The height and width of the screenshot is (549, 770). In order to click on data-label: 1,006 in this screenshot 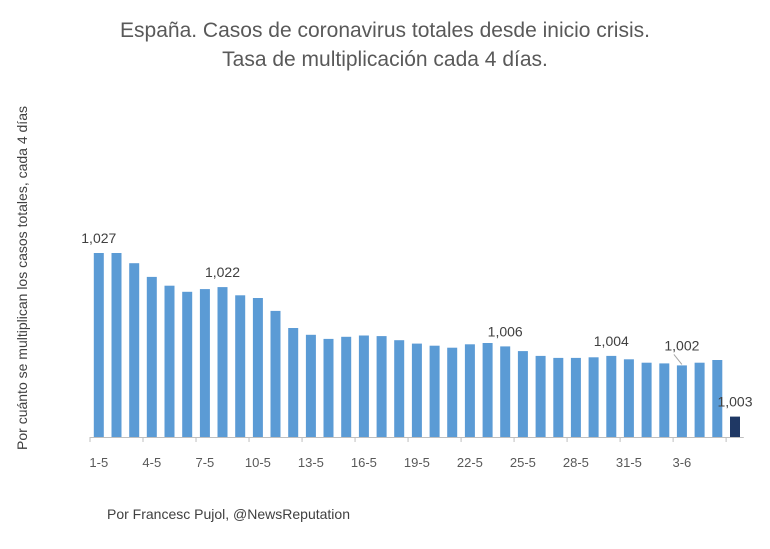, I will do `click(505, 331)`.